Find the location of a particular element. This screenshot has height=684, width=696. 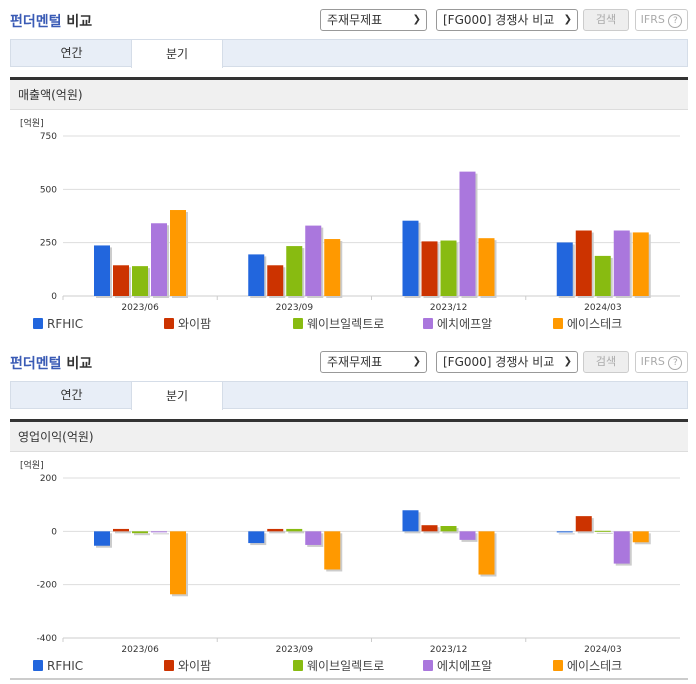

x-tick-label: 2023/09 is located at coordinates (295, 650).